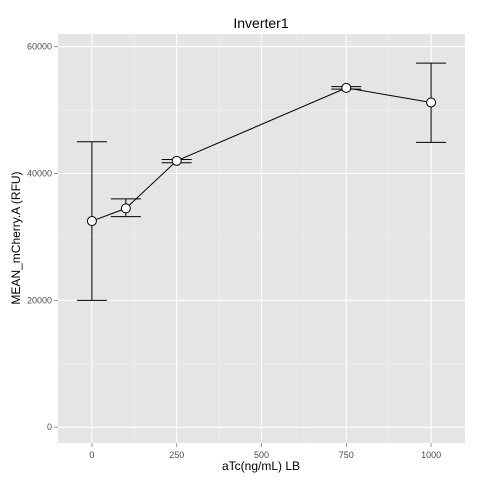 The height and width of the screenshot is (480, 480). Describe the element at coordinates (261, 455) in the screenshot. I see `x-tick-label: 500` at that location.